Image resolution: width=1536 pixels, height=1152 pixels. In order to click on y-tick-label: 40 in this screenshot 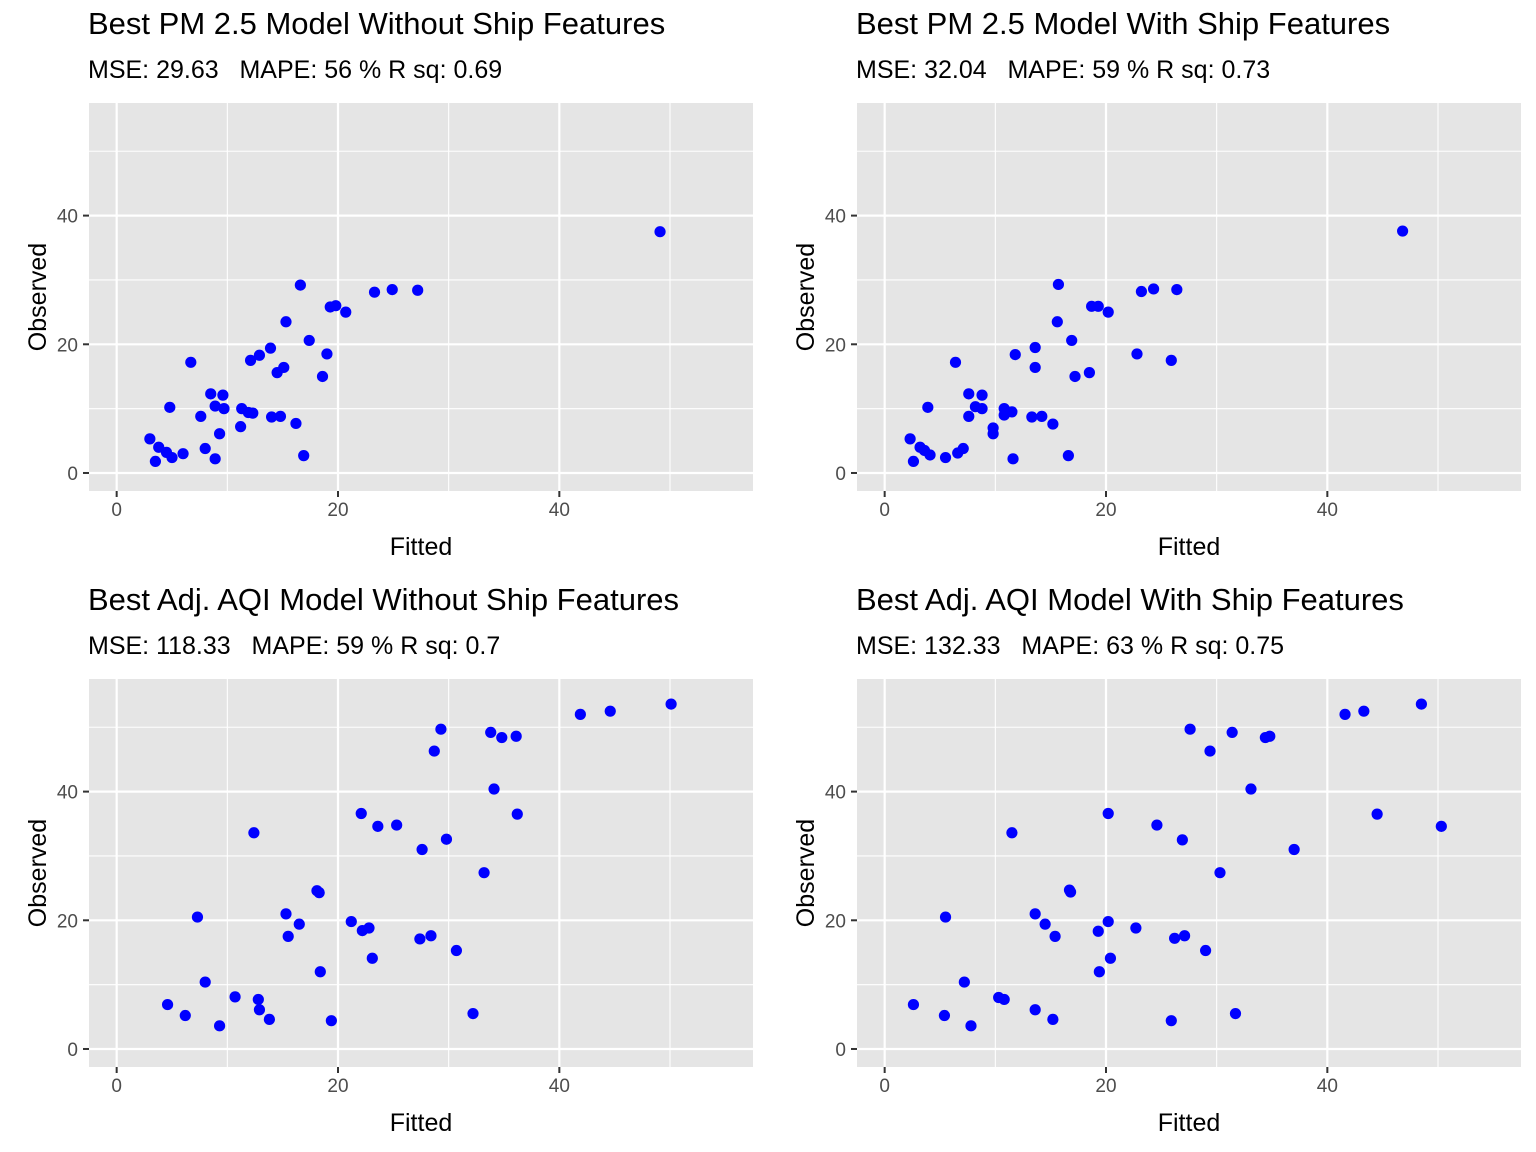, I will do `click(67, 217)`.